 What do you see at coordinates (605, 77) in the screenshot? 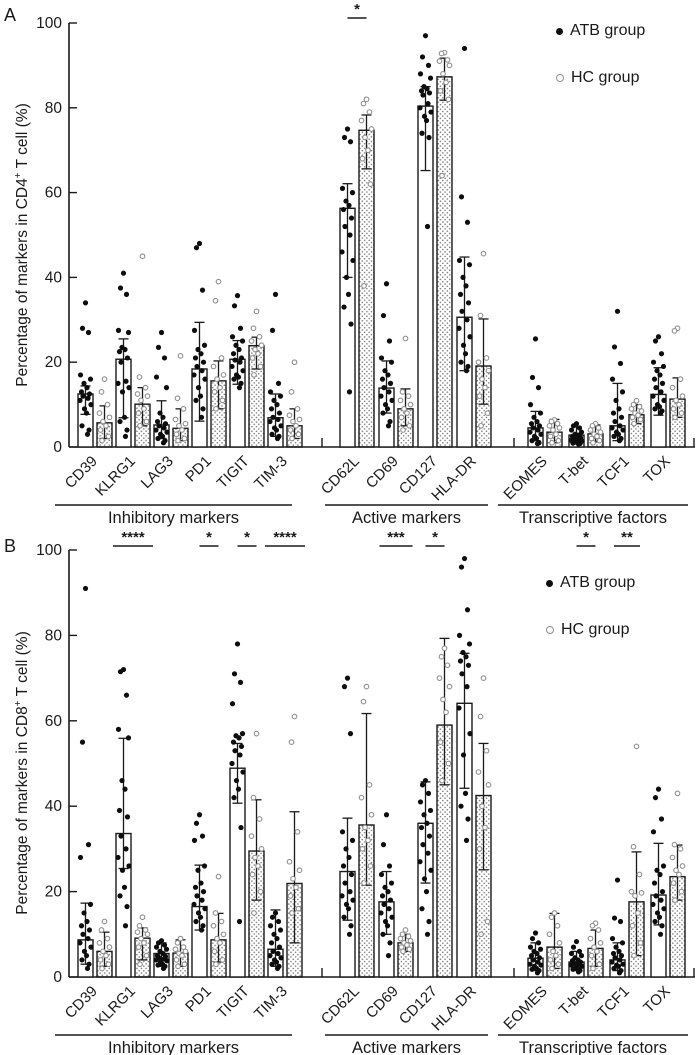
I see `legend-label-hc: HC group` at bounding box center [605, 77].